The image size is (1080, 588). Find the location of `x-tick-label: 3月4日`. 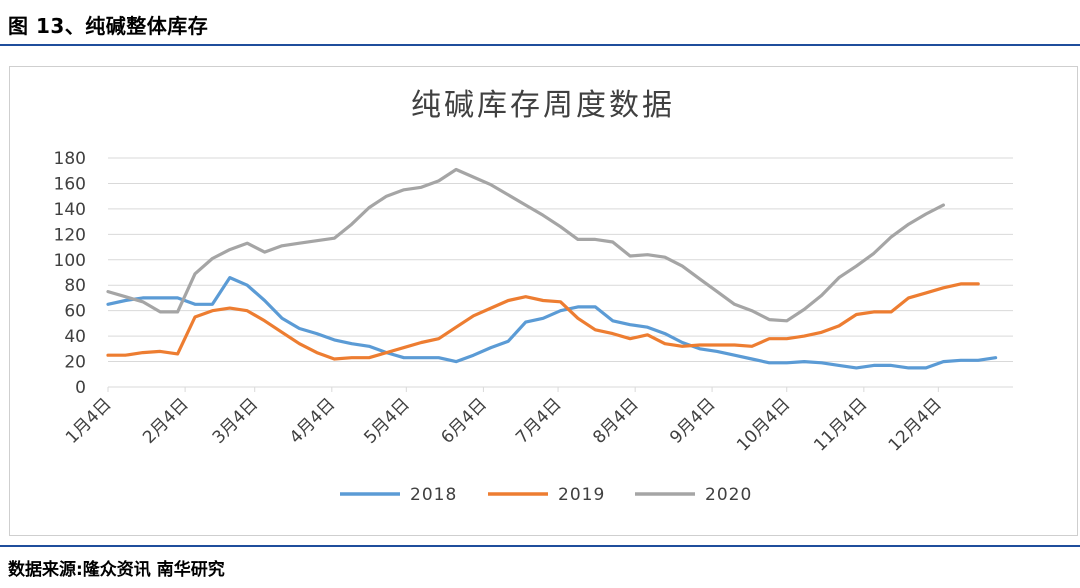

x-tick-label: 3月4日 is located at coordinates (235, 420).